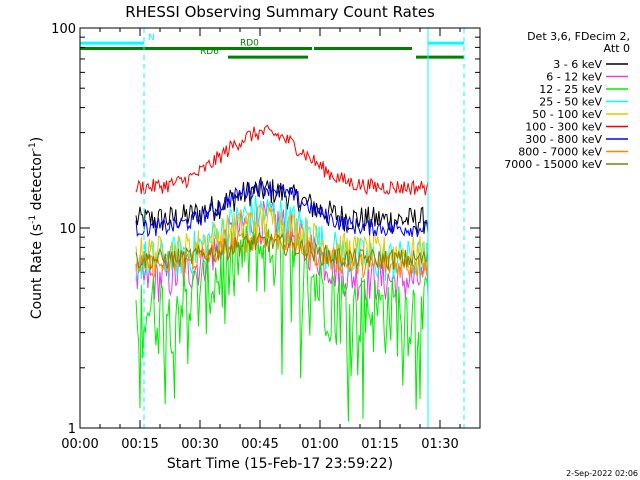  What do you see at coordinates (151, 38) in the screenshot?
I see `status-bar-label-0: N` at bounding box center [151, 38].